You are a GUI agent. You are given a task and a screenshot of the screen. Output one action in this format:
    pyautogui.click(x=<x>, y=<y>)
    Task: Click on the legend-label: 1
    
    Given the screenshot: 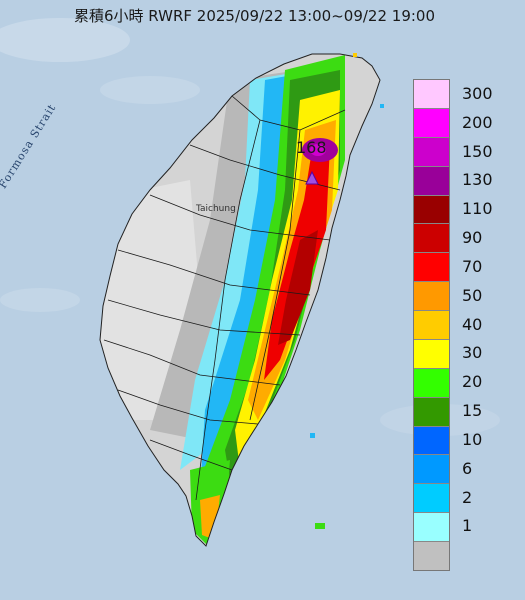 What is the action you would take?
    pyautogui.click(x=467, y=526)
    